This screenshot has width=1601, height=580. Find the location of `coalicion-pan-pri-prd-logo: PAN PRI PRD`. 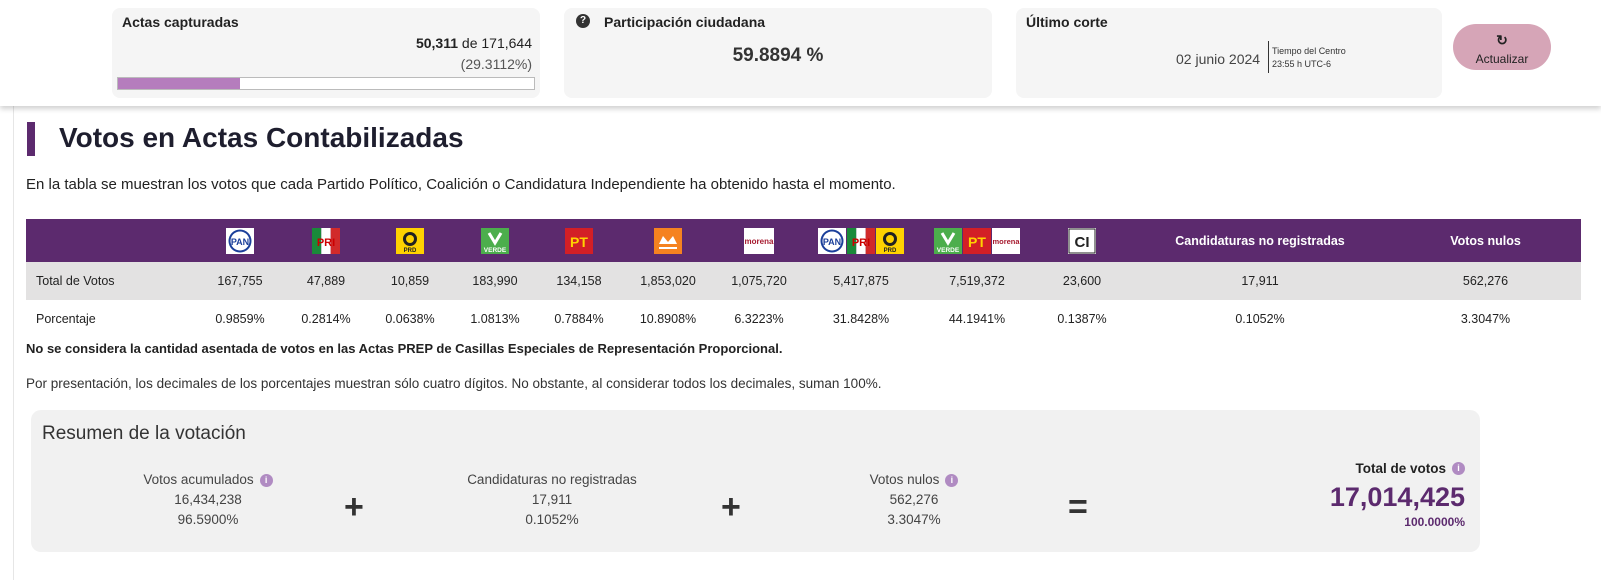

coalicion-pan-pri-prd-logo: PAN PRI PRD is located at coordinates (861, 240).